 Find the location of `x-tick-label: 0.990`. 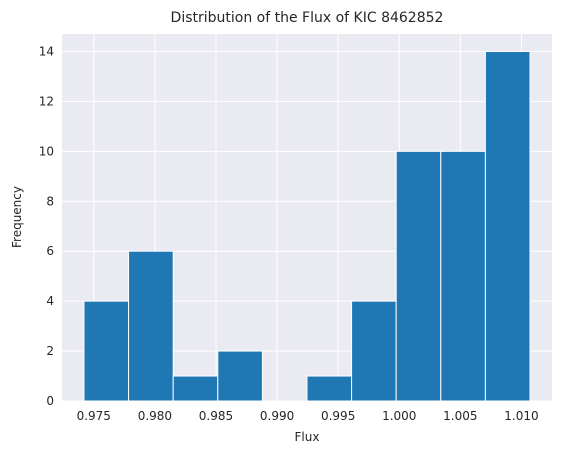

x-tick-label: 0.990 is located at coordinates (277, 416).